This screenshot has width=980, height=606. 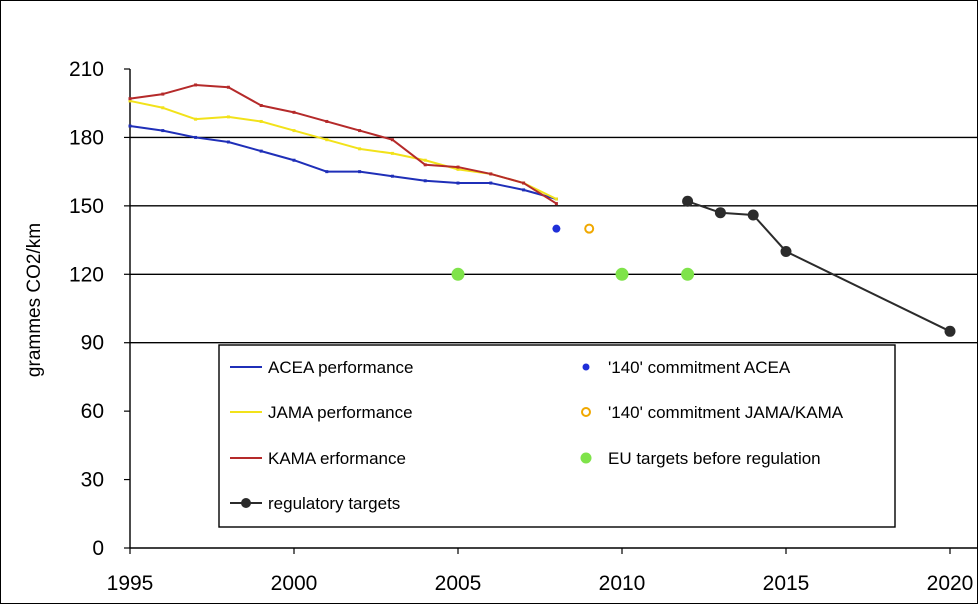 I want to click on y-tick-label-60: 60, so click(x=92, y=411).